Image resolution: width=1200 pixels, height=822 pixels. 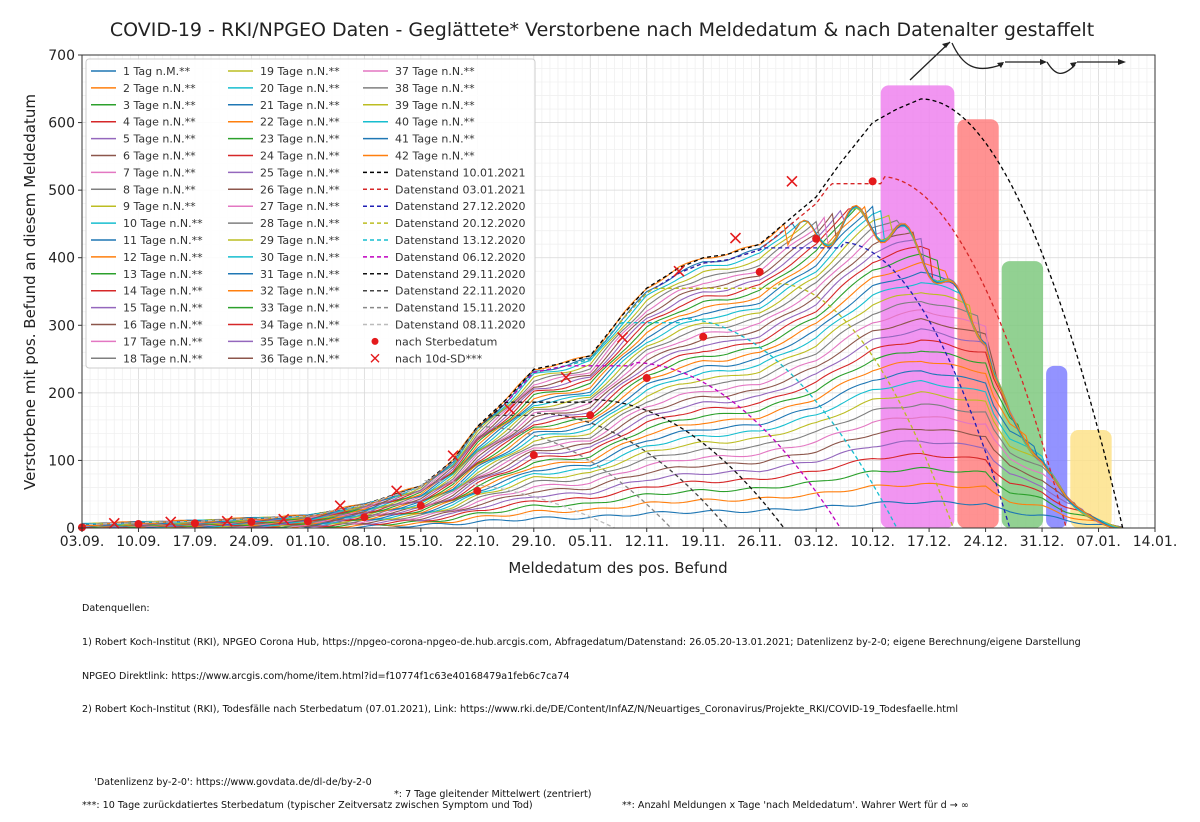 I want to click on legend-label: 8 Tage n.N.**, so click(x=159, y=189).